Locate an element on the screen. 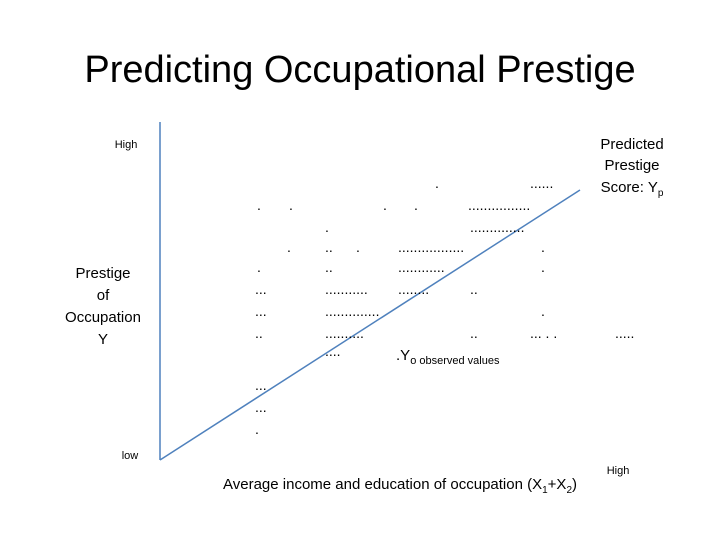  predicted-label: Prestige is located at coordinates (631, 165).